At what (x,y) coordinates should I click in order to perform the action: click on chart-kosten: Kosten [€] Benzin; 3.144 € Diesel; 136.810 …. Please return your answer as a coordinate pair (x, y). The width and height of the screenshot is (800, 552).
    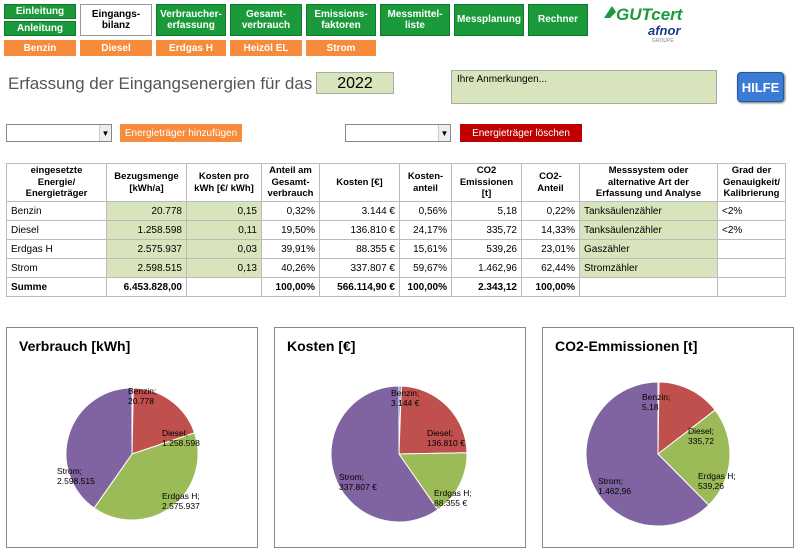
    Looking at the image, I should click on (400, 437).